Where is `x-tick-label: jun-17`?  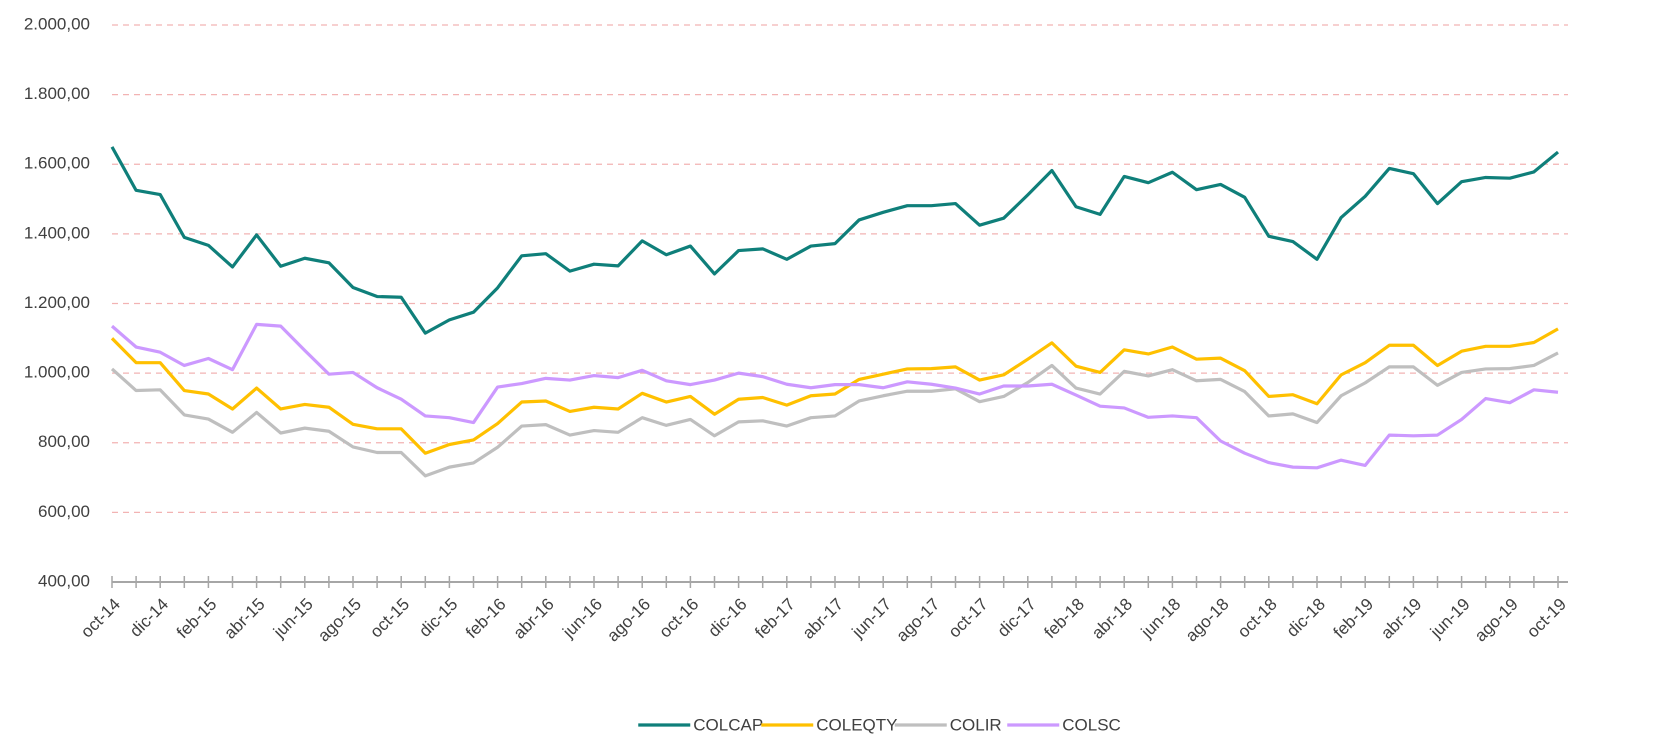
x-tick-label: jun-17 is located at coordinates (872, 619).